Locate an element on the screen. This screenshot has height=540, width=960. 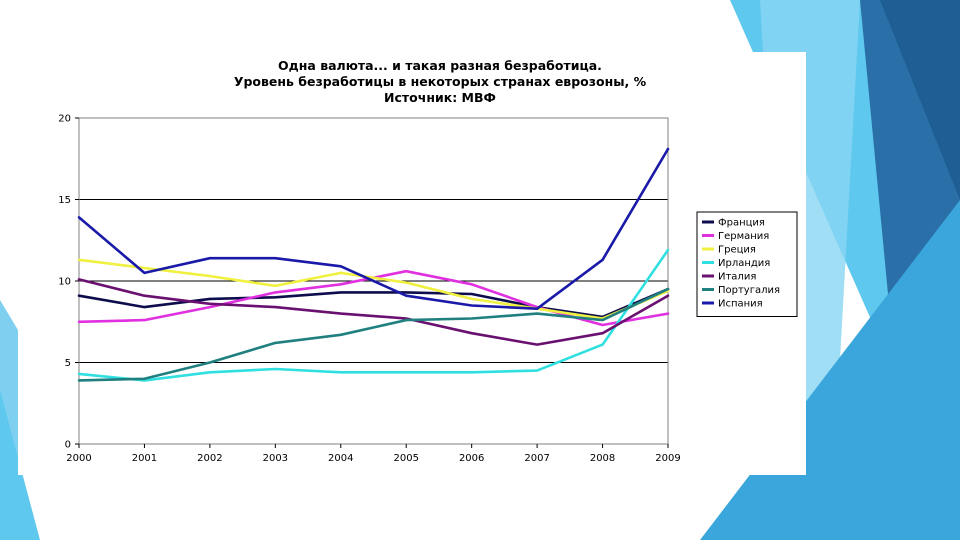
y-tick-label: 5 is located at coordinates (68, 363).